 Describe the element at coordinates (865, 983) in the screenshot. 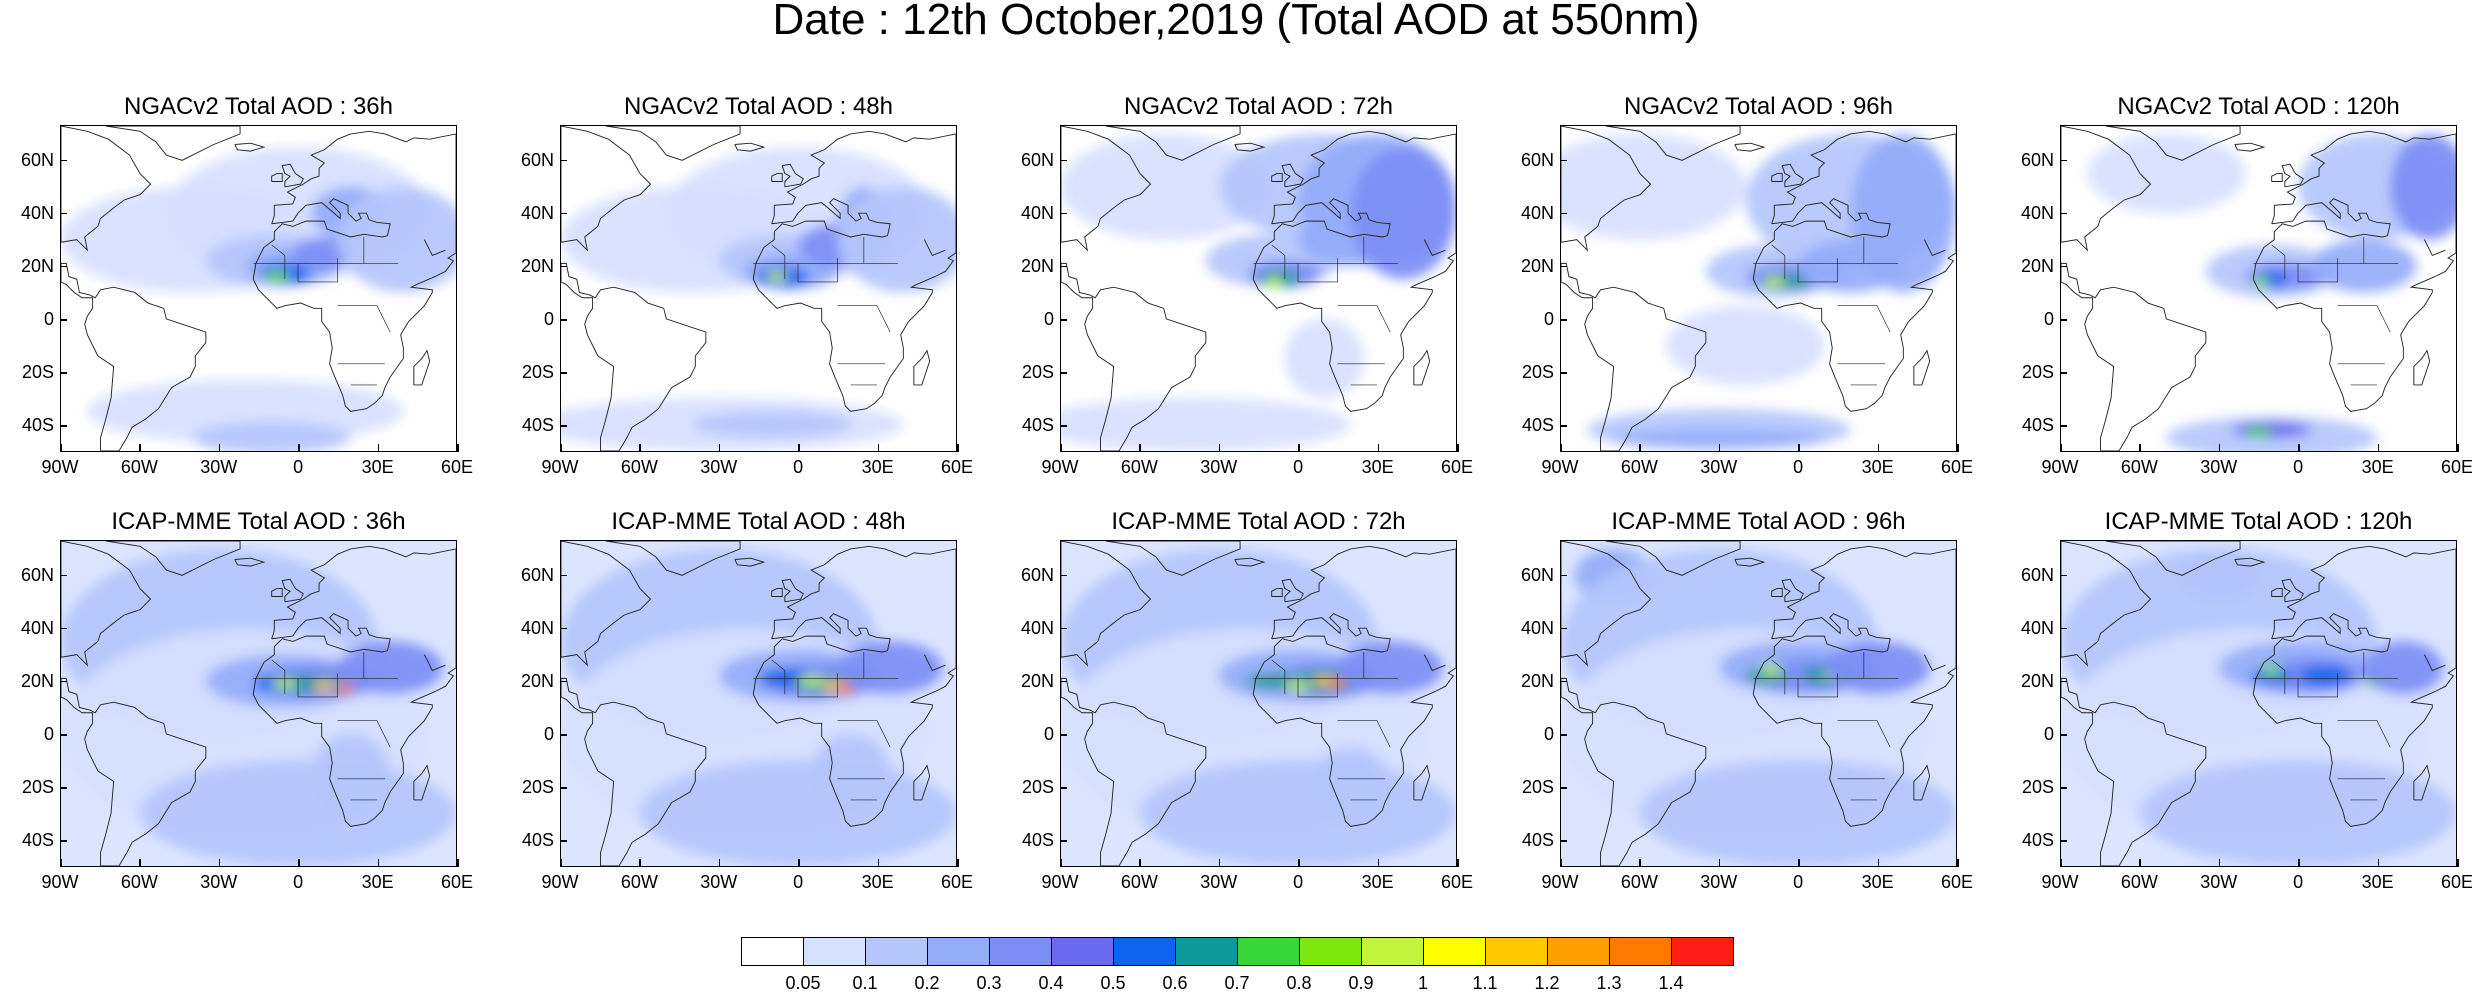

I see `colorbar-label: 0.1` at that location.